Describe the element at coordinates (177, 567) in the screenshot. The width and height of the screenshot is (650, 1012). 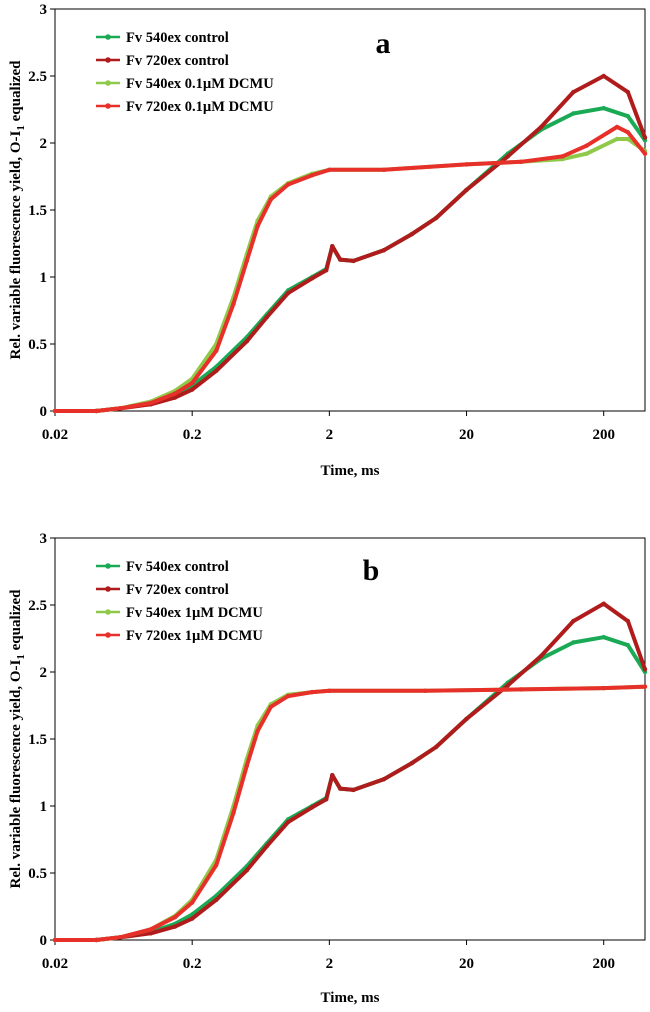
I see `legend-label: Fv 540ex control` at that location.